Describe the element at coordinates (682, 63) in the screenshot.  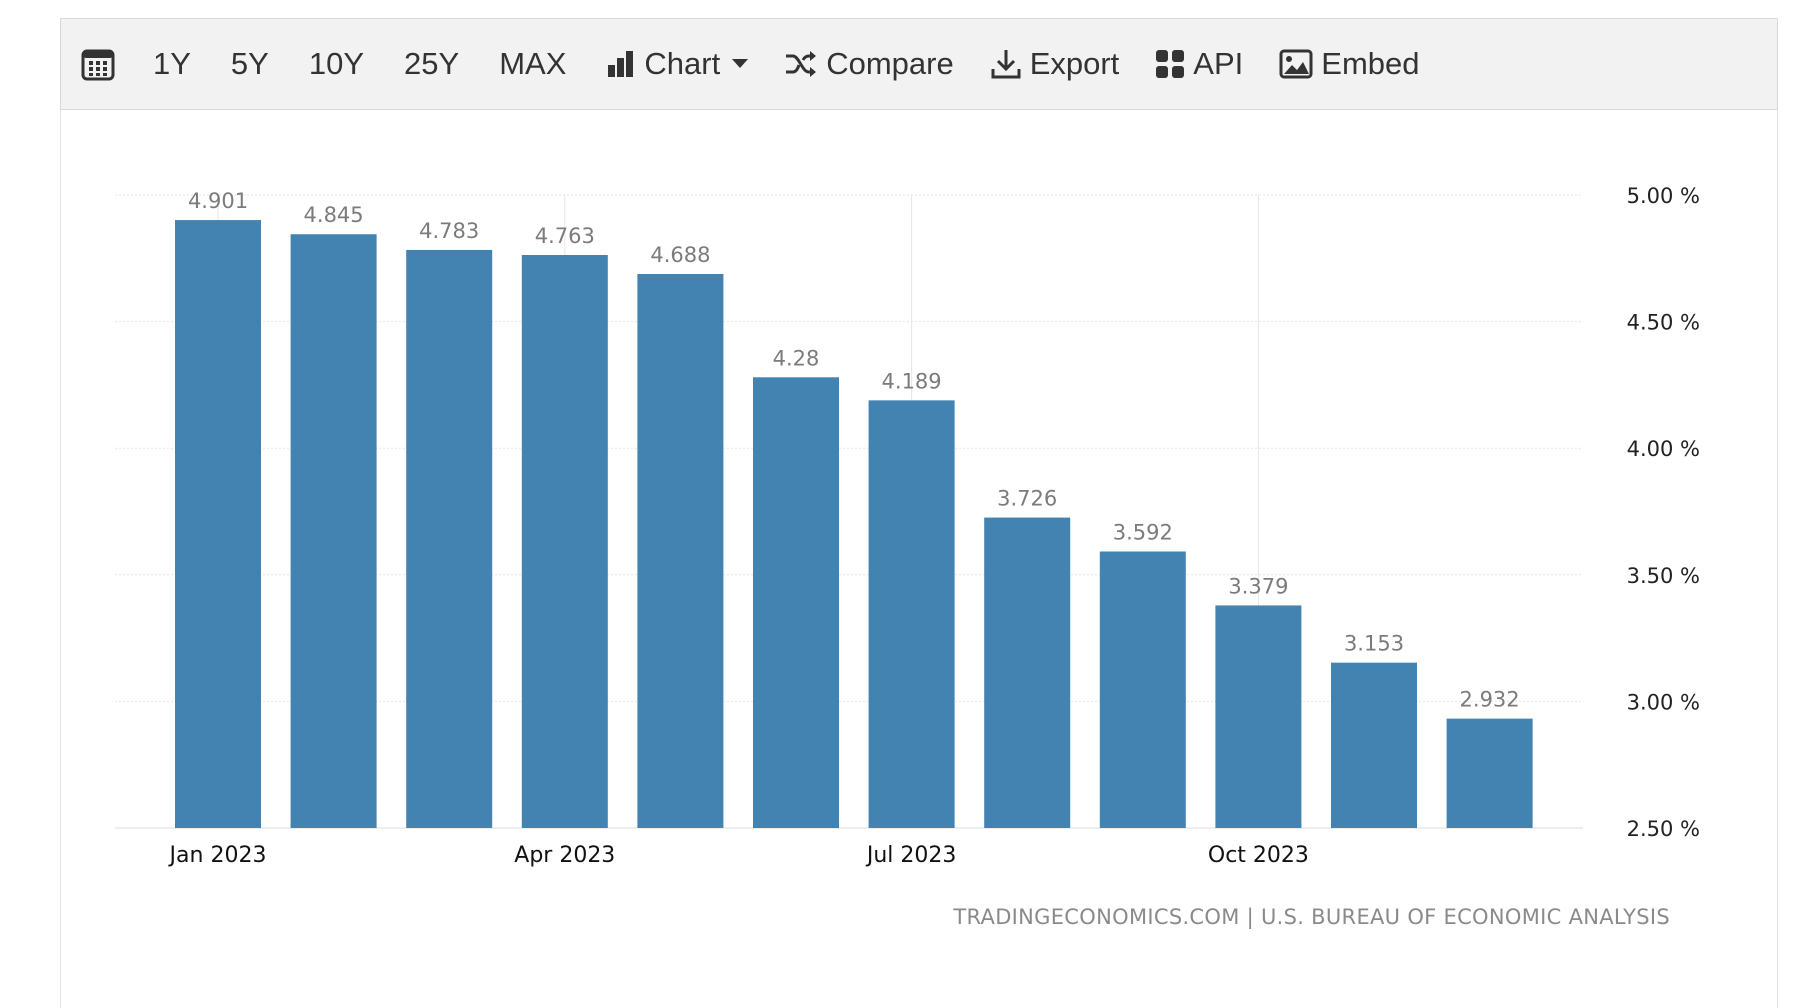
I see `chart-type-label: Chart` at that location.